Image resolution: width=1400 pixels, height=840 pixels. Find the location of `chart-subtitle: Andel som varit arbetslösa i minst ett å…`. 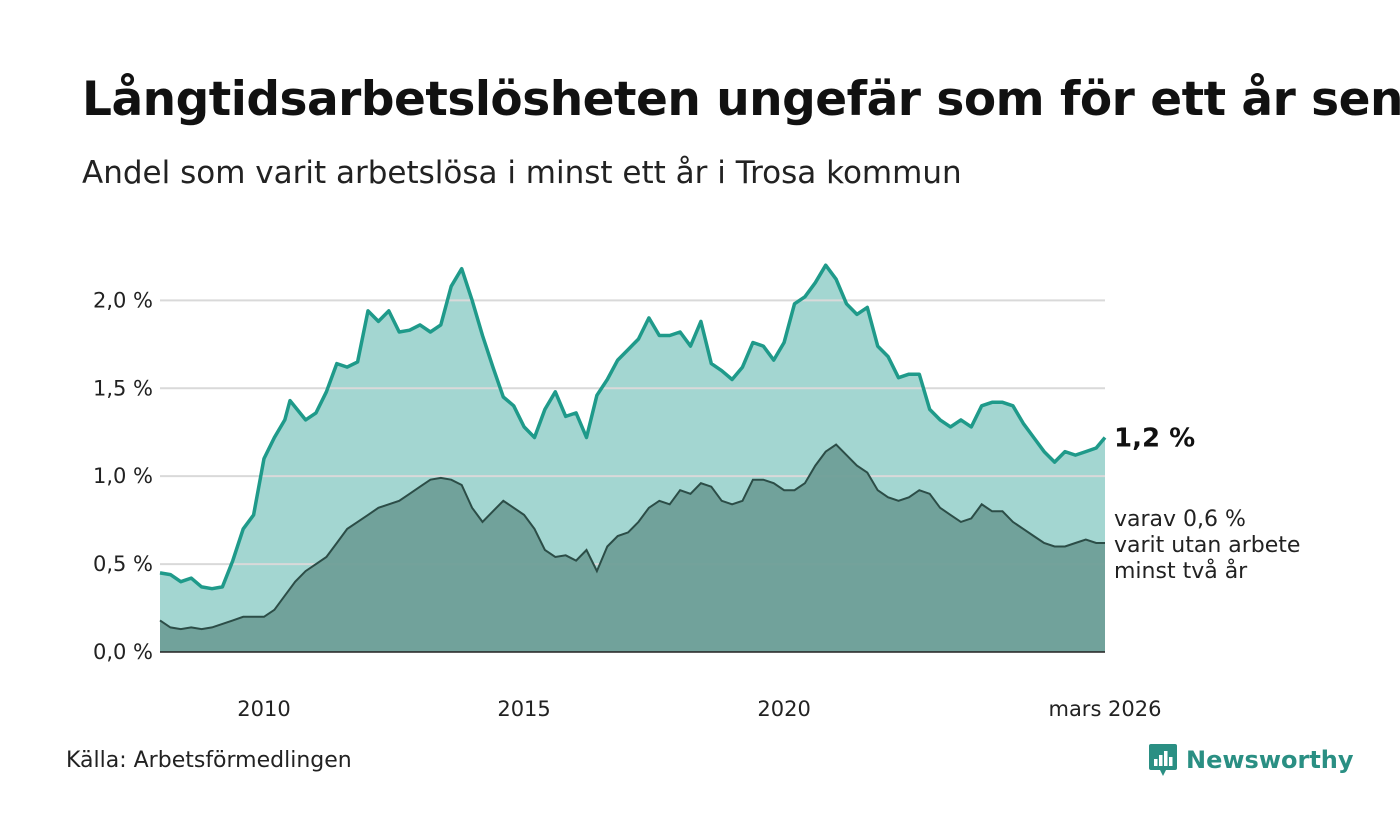

chart-subtitle: Andel som varit arbetslösa i minst ett å… is located at coordinates (522, 173).